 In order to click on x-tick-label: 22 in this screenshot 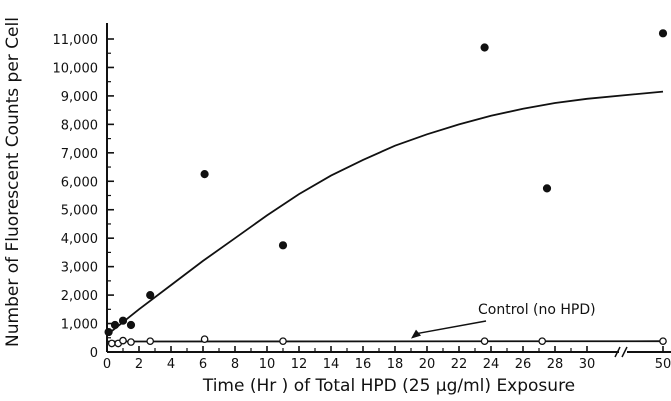, I will do `click(459, 364)`.